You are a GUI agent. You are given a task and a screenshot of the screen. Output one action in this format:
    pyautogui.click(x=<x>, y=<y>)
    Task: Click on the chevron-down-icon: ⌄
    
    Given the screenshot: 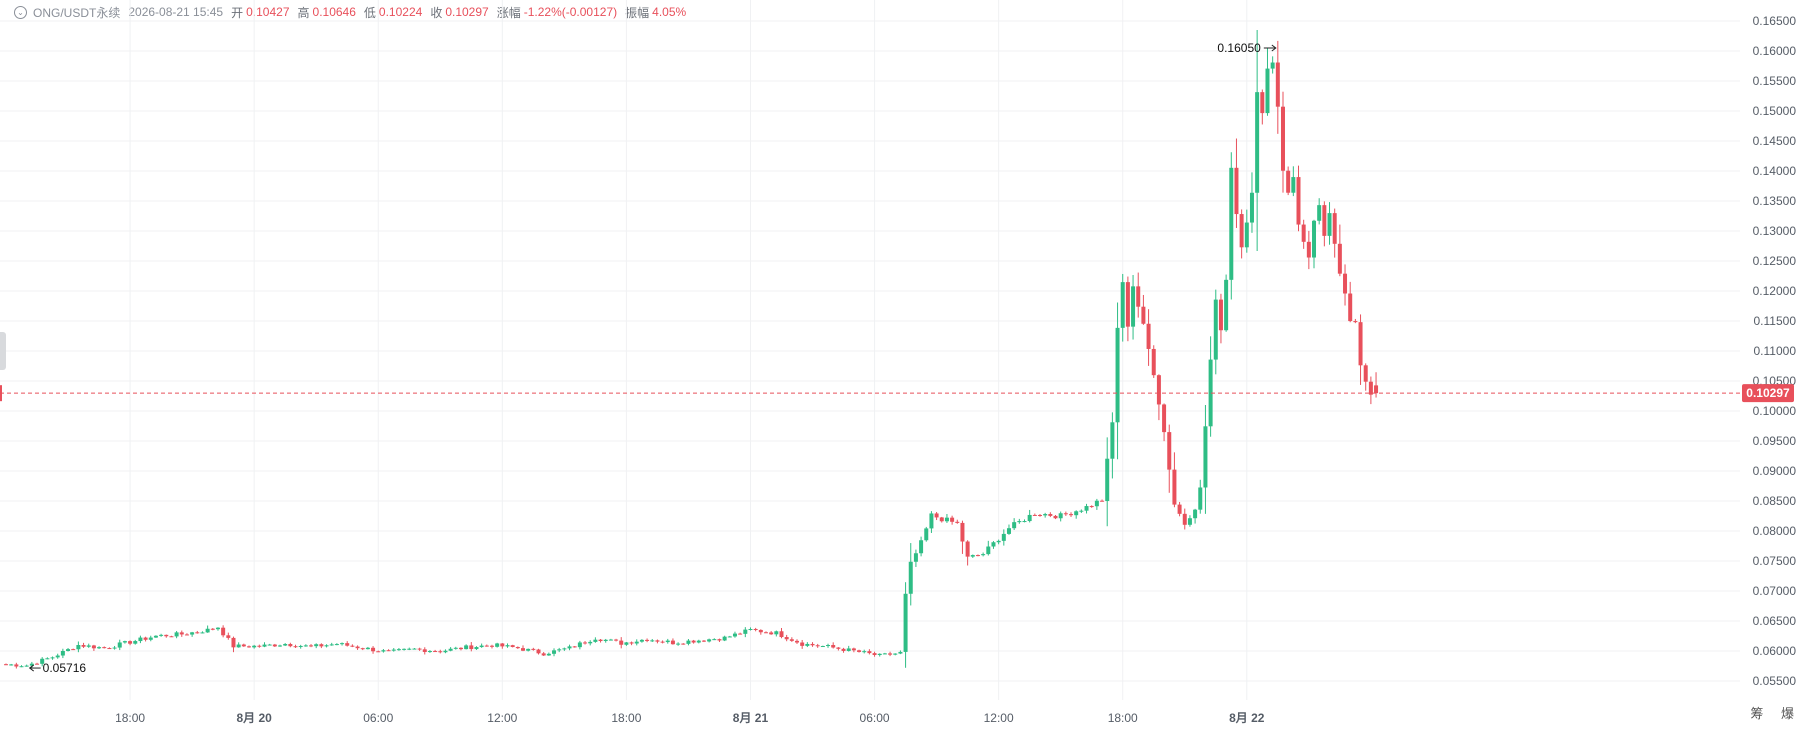 What is the action you would take?
    pyautogui.click(x=20, y=12)
    